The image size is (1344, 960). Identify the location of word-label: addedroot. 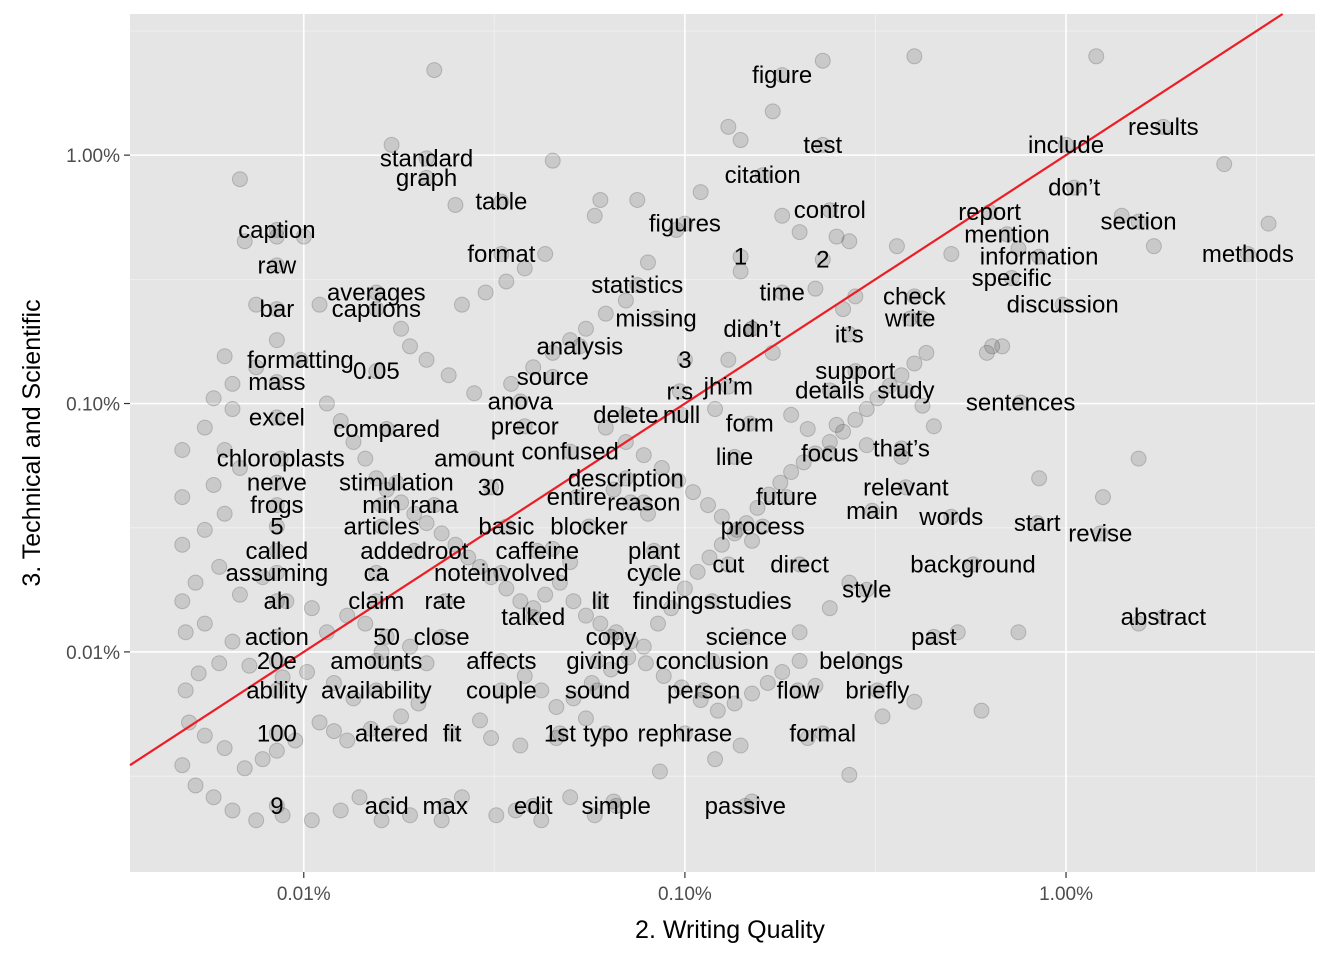
(414, 551).